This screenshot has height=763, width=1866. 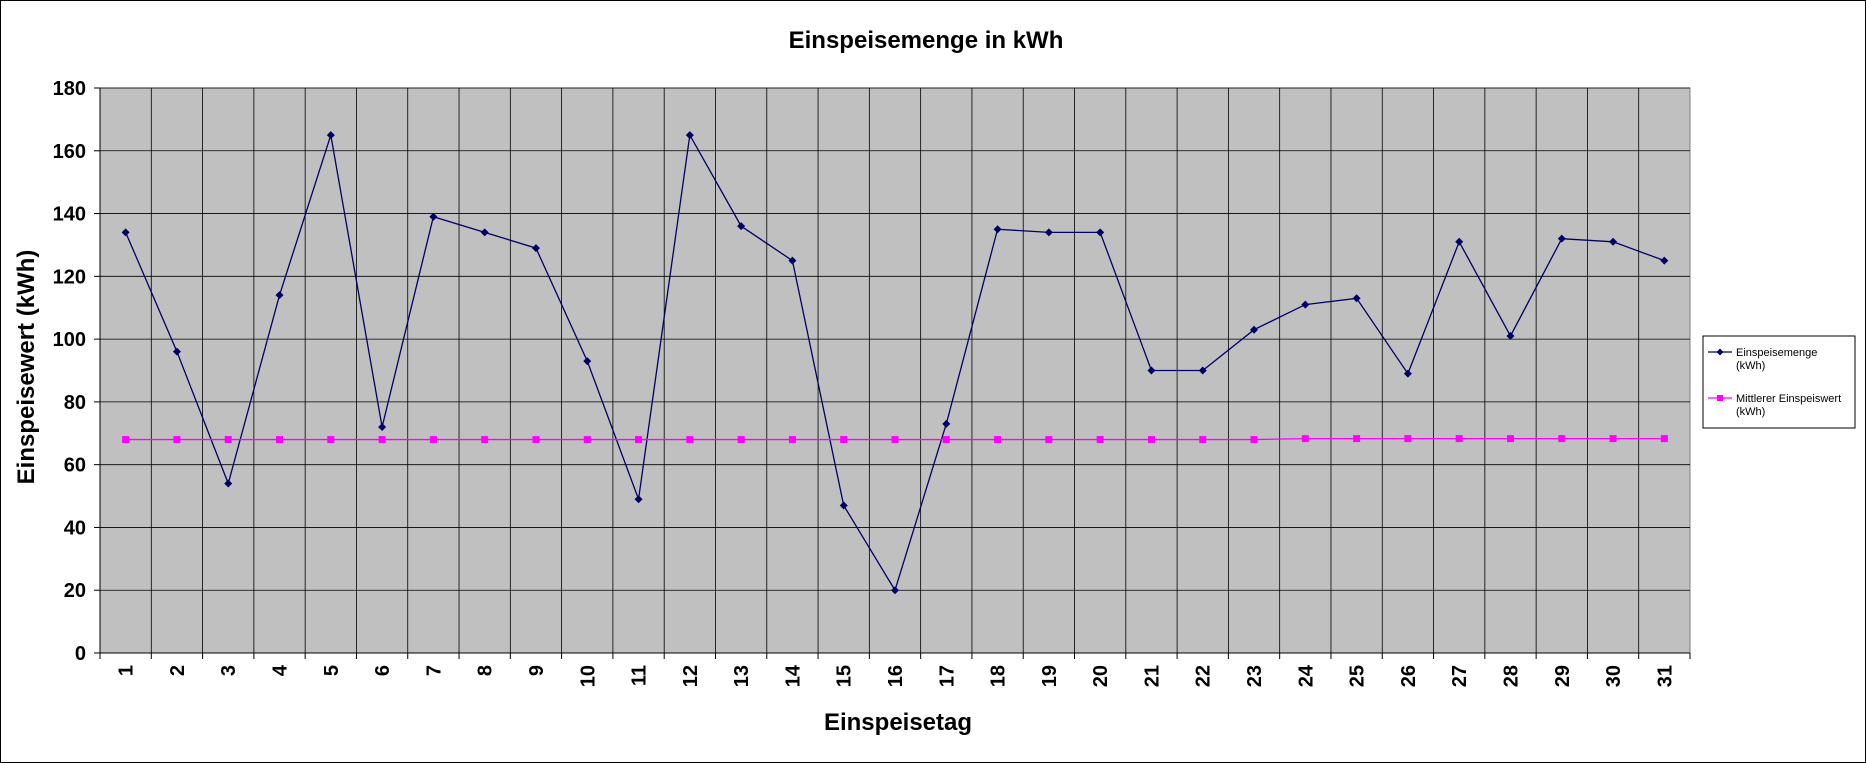 What do you see at coordinates (999, 676) in the screenshot?
I see `x-tick-label: 18` at bounding box center [999, 676].